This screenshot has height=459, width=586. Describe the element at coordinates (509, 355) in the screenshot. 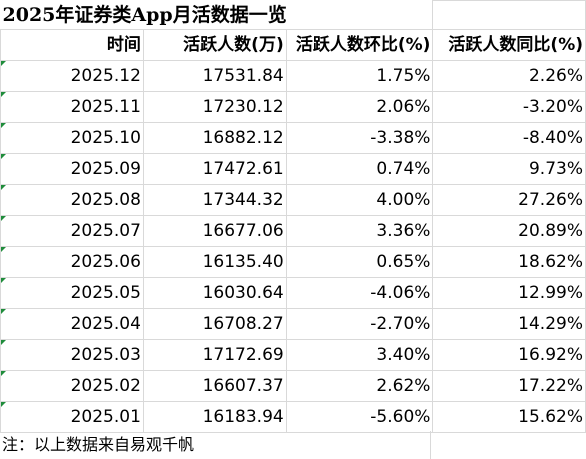

I see `cell-yoy: 16.92%` at that location.